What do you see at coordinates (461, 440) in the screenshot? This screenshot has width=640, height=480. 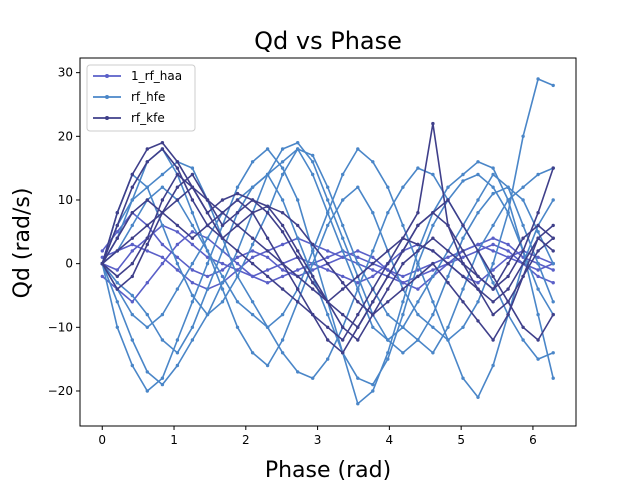 I see `x-tick-label: 5` at bounding box center [461, 440].